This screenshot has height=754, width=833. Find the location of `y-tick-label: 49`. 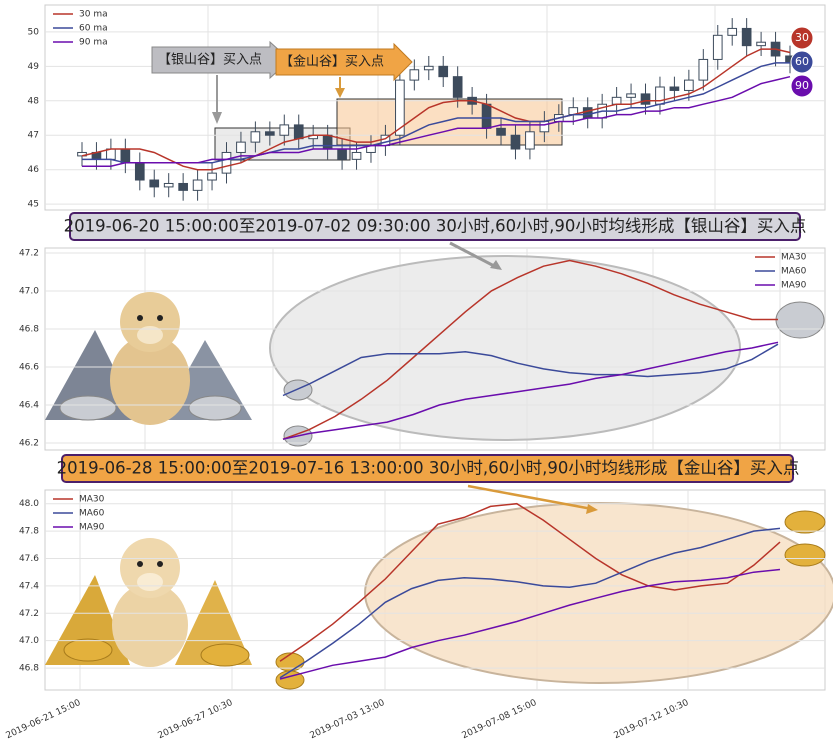

y-tick-label: 49 is located at coordinates (34, 67).